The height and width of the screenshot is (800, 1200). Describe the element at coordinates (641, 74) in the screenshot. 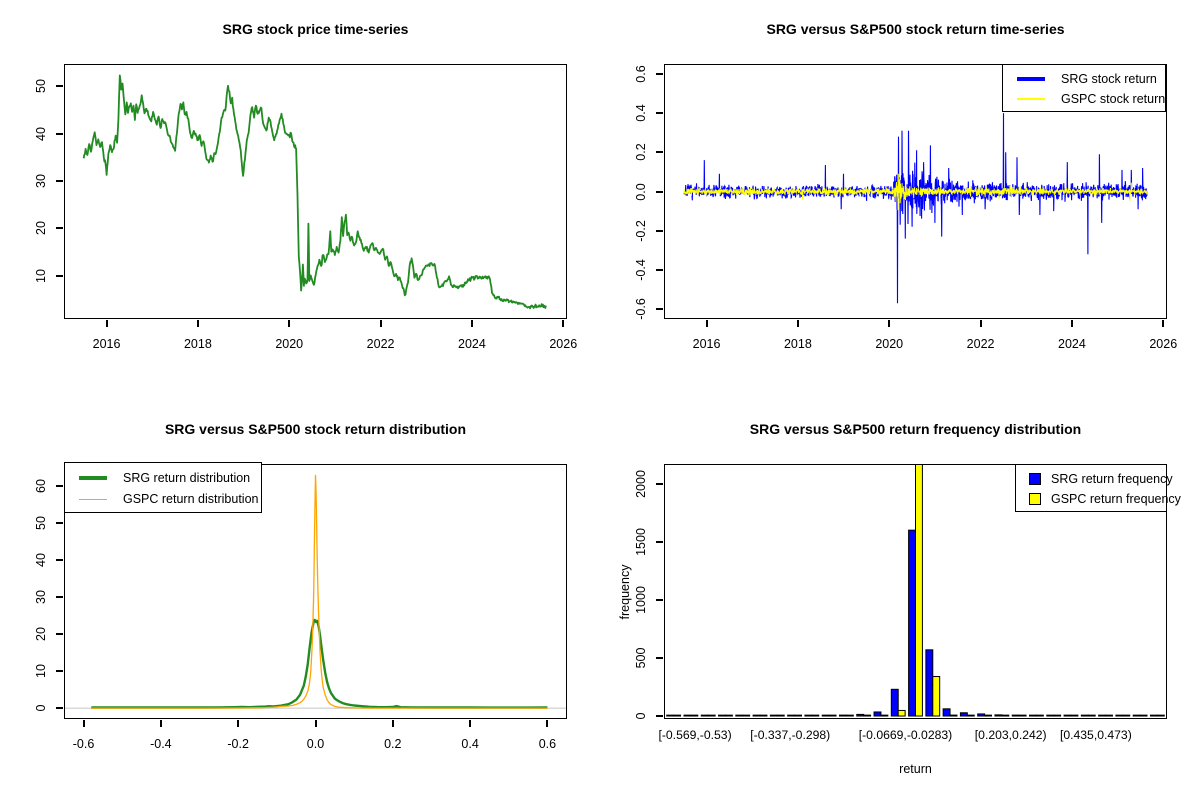

I see `y-tick-label: 0.6` at that location.